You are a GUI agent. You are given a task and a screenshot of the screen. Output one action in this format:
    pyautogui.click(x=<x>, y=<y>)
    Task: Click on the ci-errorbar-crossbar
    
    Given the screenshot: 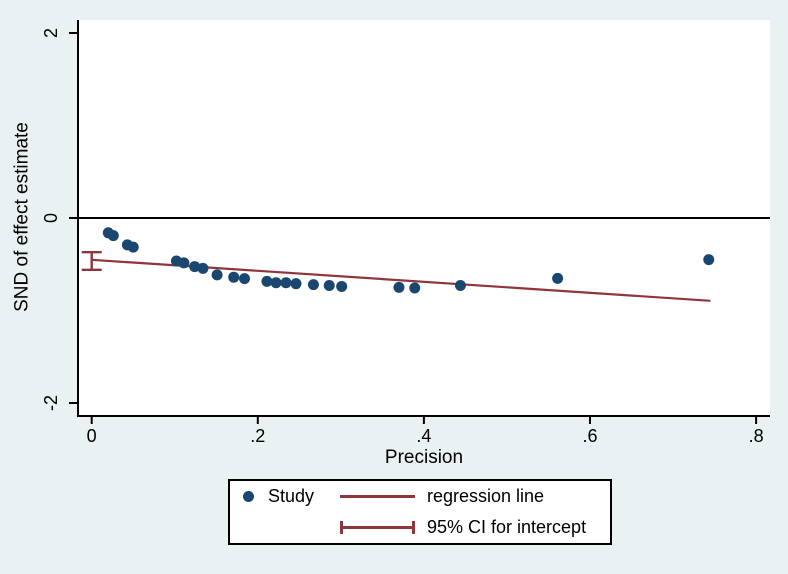 What is the action you would take?
    pyautogui.click(x=377, y=527)
    